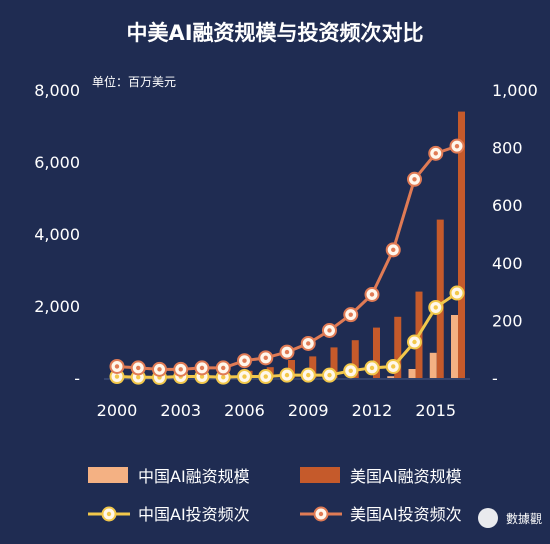 The width and height of the screenshot is (550, 544). Describe the element at coordinates (57, 162) in the screenshot. I see `y-left-tick-label: 6,000` at that location.